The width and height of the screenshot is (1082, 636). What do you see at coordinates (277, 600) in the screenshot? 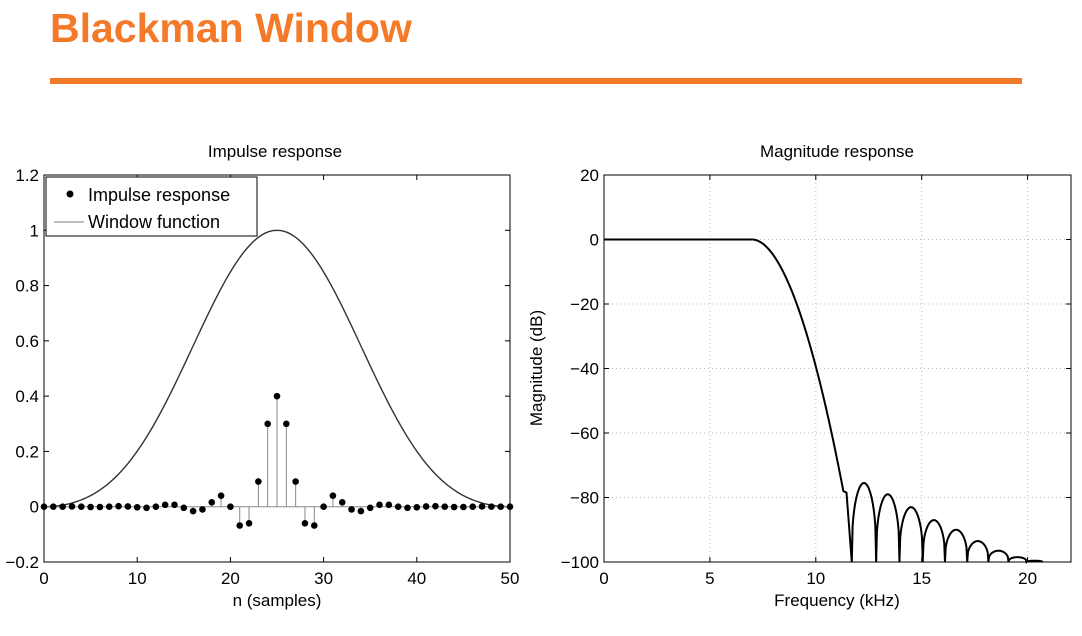
I see `x-axis-label: n (samples)` at bounding box center [277, 600].